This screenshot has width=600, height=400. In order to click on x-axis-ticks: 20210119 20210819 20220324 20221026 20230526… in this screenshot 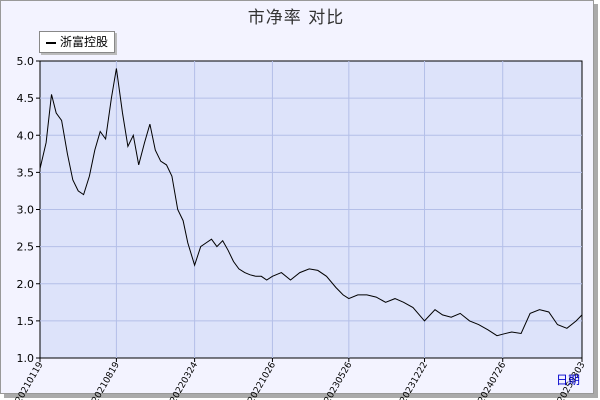, I will do `click(301, 379)`.